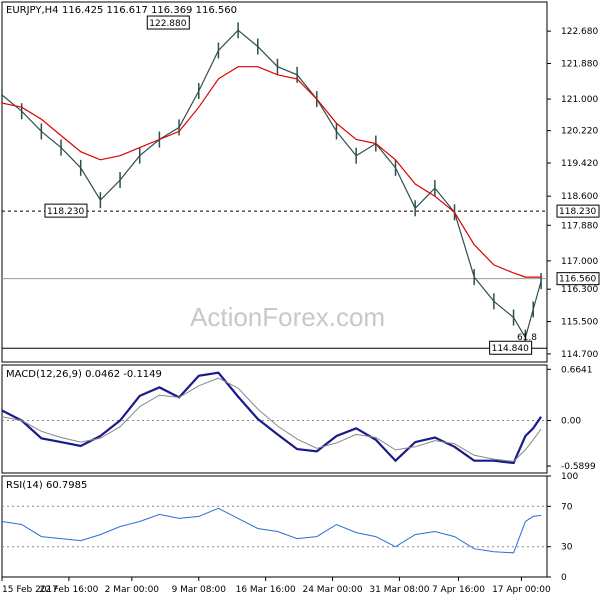 This screenshot has width=600, height=600. I want to click on price-ytick-label: 117.000, so click(579, 262).